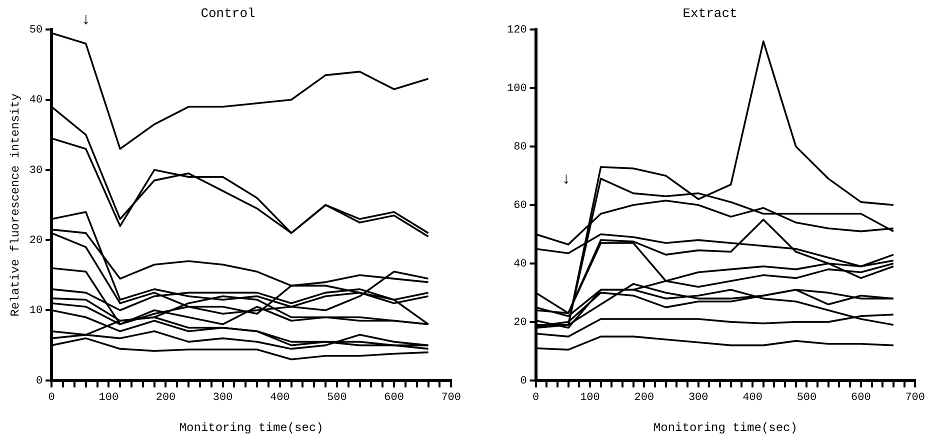 The width and height of the screenshot is (928, 443). What do you see at coordinates (516, 30) in the screenshot?
I see `y-tick-label: 120` at bounding box center [516, 30].